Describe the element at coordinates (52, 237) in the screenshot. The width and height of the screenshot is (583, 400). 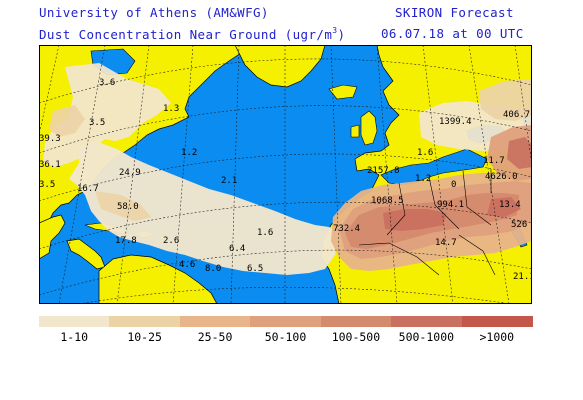
I see `land-mexico` at that location.